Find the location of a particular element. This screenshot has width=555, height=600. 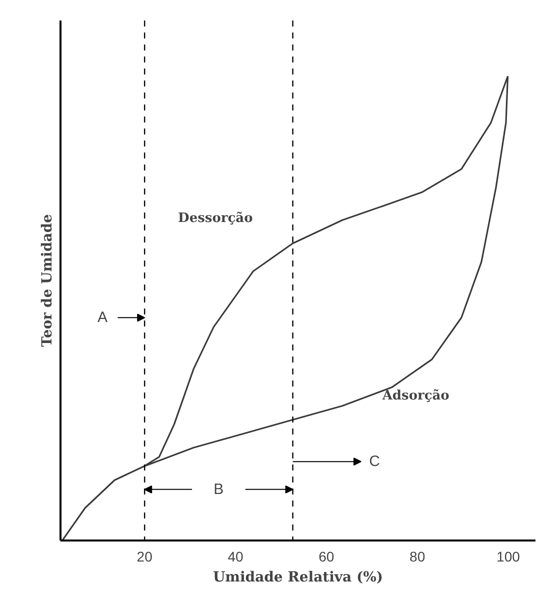

x-tick-label: 40 is located at coordinates (236, 556).